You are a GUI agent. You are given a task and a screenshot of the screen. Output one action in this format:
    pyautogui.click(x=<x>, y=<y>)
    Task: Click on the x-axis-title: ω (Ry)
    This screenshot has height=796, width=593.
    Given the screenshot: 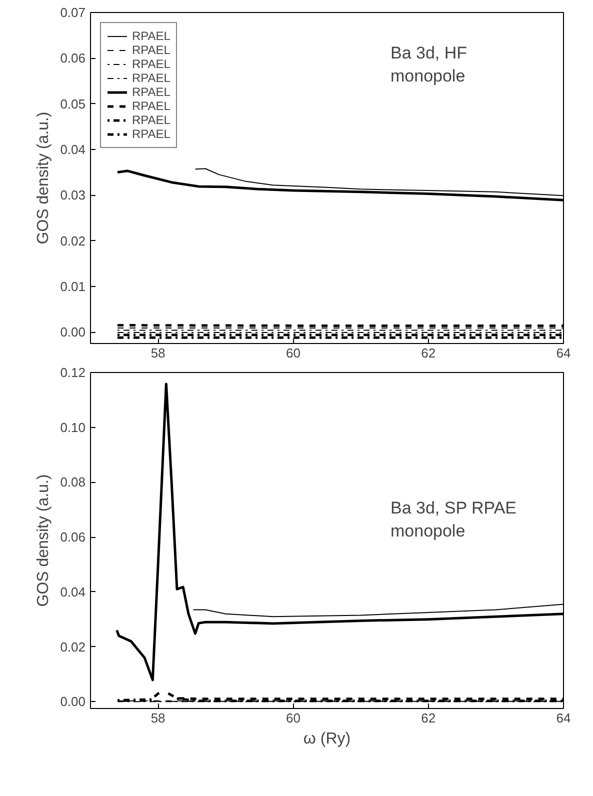 What is the action you would take?
    pyautogui.click(x=327, y=739)
    